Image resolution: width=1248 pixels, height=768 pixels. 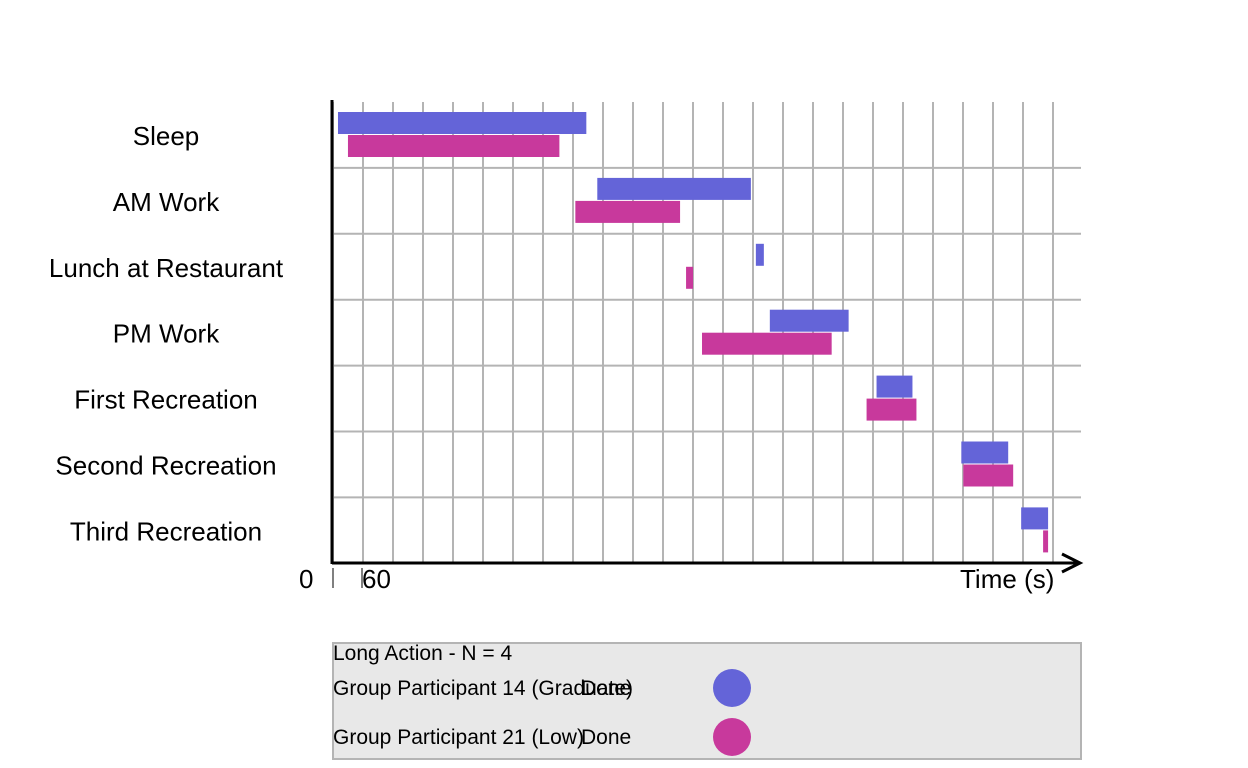 I want to click on category-label: First Recreation, so click(x=166, y=400).